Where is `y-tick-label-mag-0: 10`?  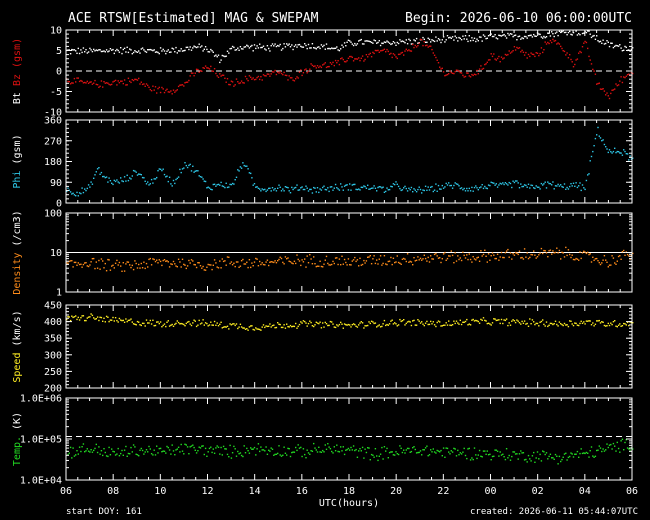 y-tick-label-mag-0: 10 is located at coordinates (56, 31).